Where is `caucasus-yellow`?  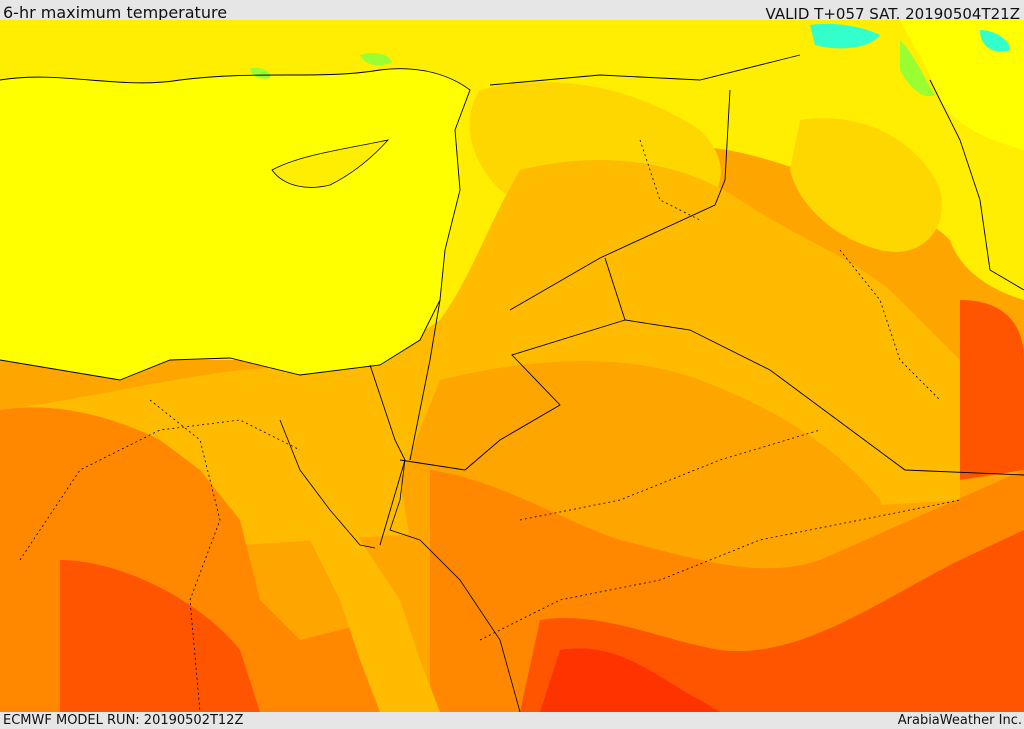 caucasus-yellow is located at coordinates (912, 85).